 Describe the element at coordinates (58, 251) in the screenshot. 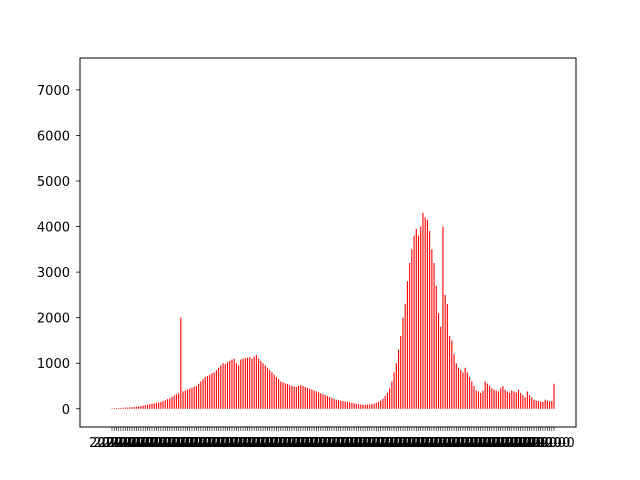

I see `y-axis: 0 1000 2000 3000 4000 5000 6000 7000` at that location.